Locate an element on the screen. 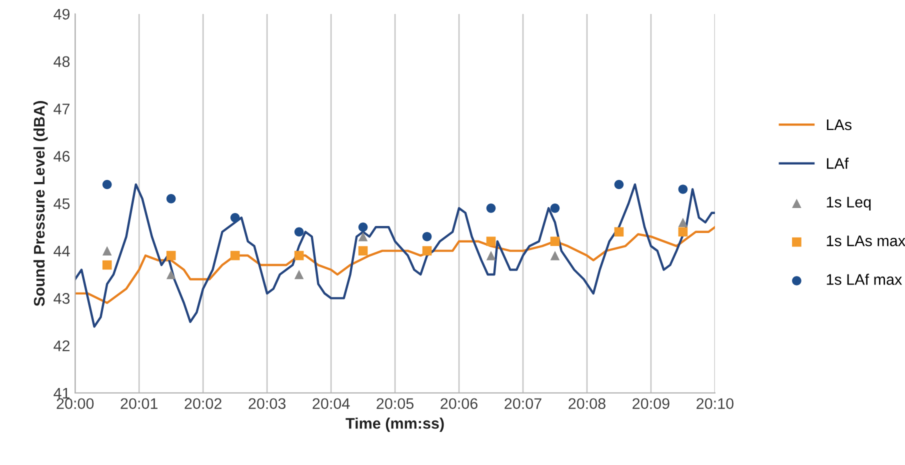  x-tick-label: 20:06 is located at coordinates (459, 404).